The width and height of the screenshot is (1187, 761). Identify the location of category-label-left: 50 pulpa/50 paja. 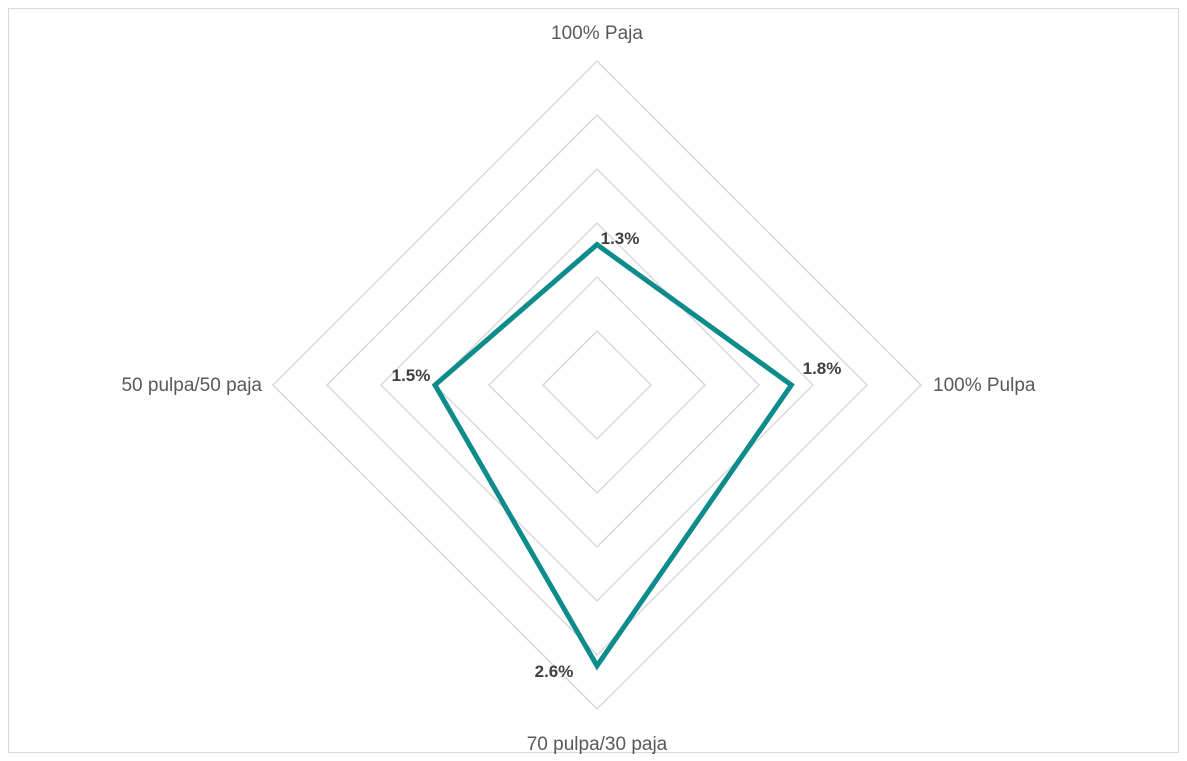
(191, 385).